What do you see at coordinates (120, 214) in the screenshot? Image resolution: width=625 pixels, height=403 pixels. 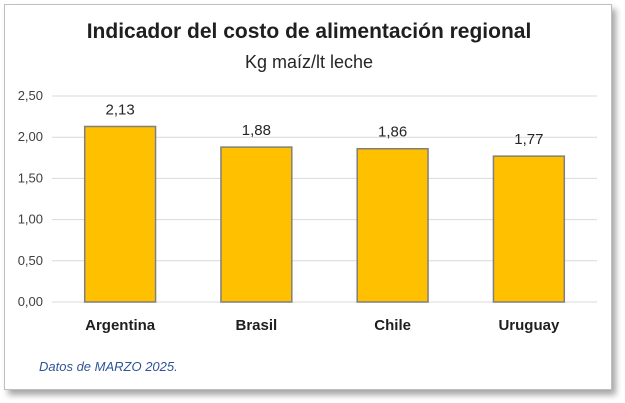 I see `bar-argentina` at bounding box center [120, 214].